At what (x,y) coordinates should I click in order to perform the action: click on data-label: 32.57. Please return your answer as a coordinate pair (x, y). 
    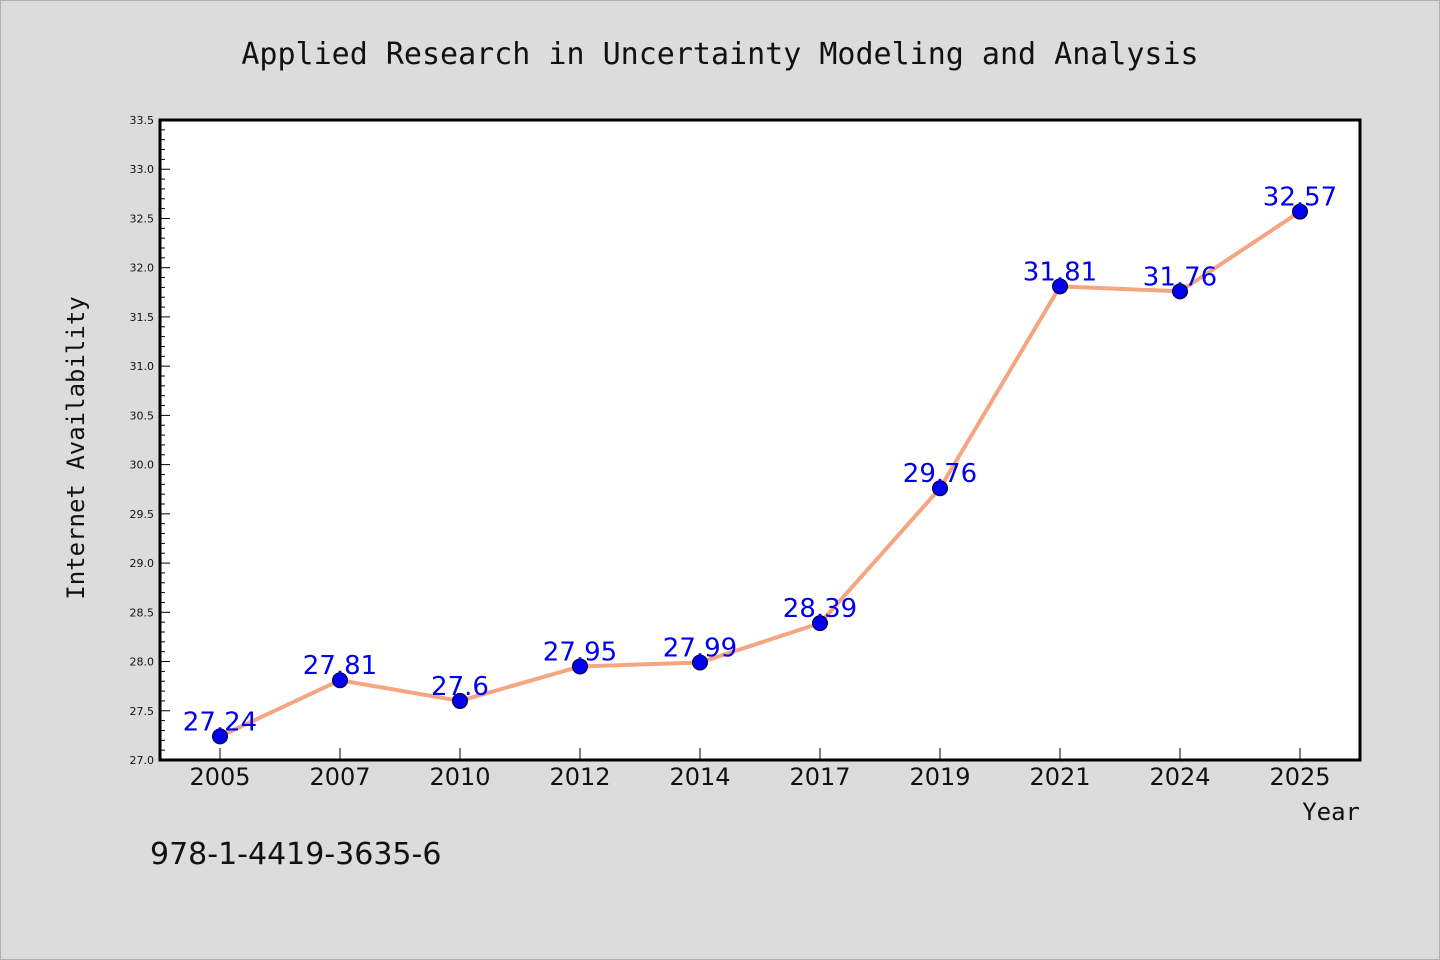
    Looking at the image, I should click on (1300, 198).